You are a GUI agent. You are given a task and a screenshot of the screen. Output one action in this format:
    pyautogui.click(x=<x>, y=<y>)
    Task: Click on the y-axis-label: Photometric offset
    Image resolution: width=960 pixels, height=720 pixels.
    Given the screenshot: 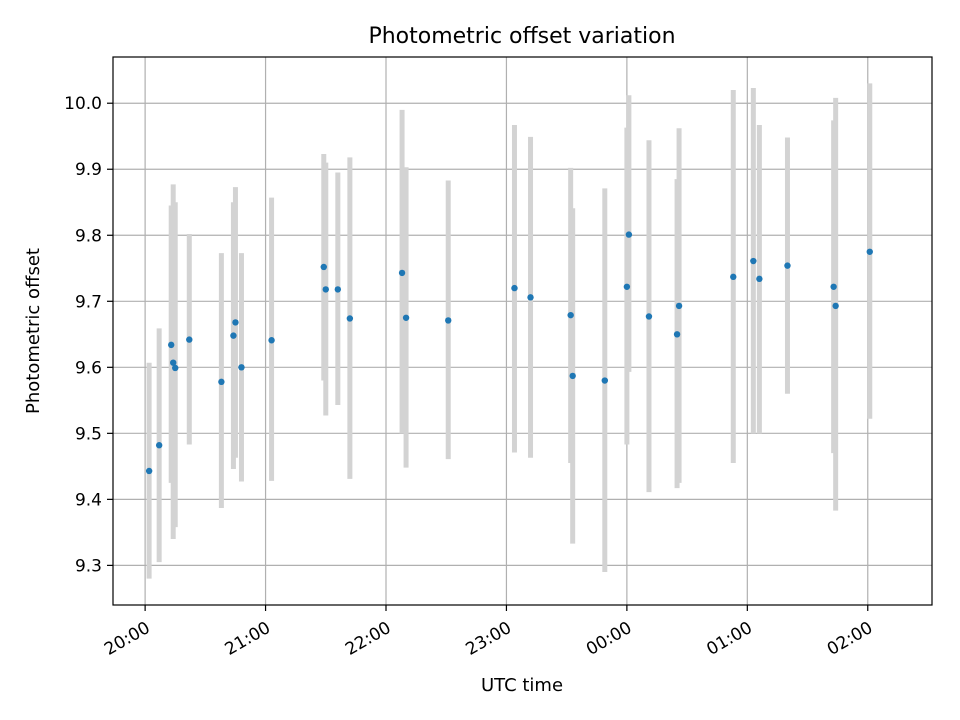 What is the action you would take?
    pyautogui.click(x=33, y=331)
    